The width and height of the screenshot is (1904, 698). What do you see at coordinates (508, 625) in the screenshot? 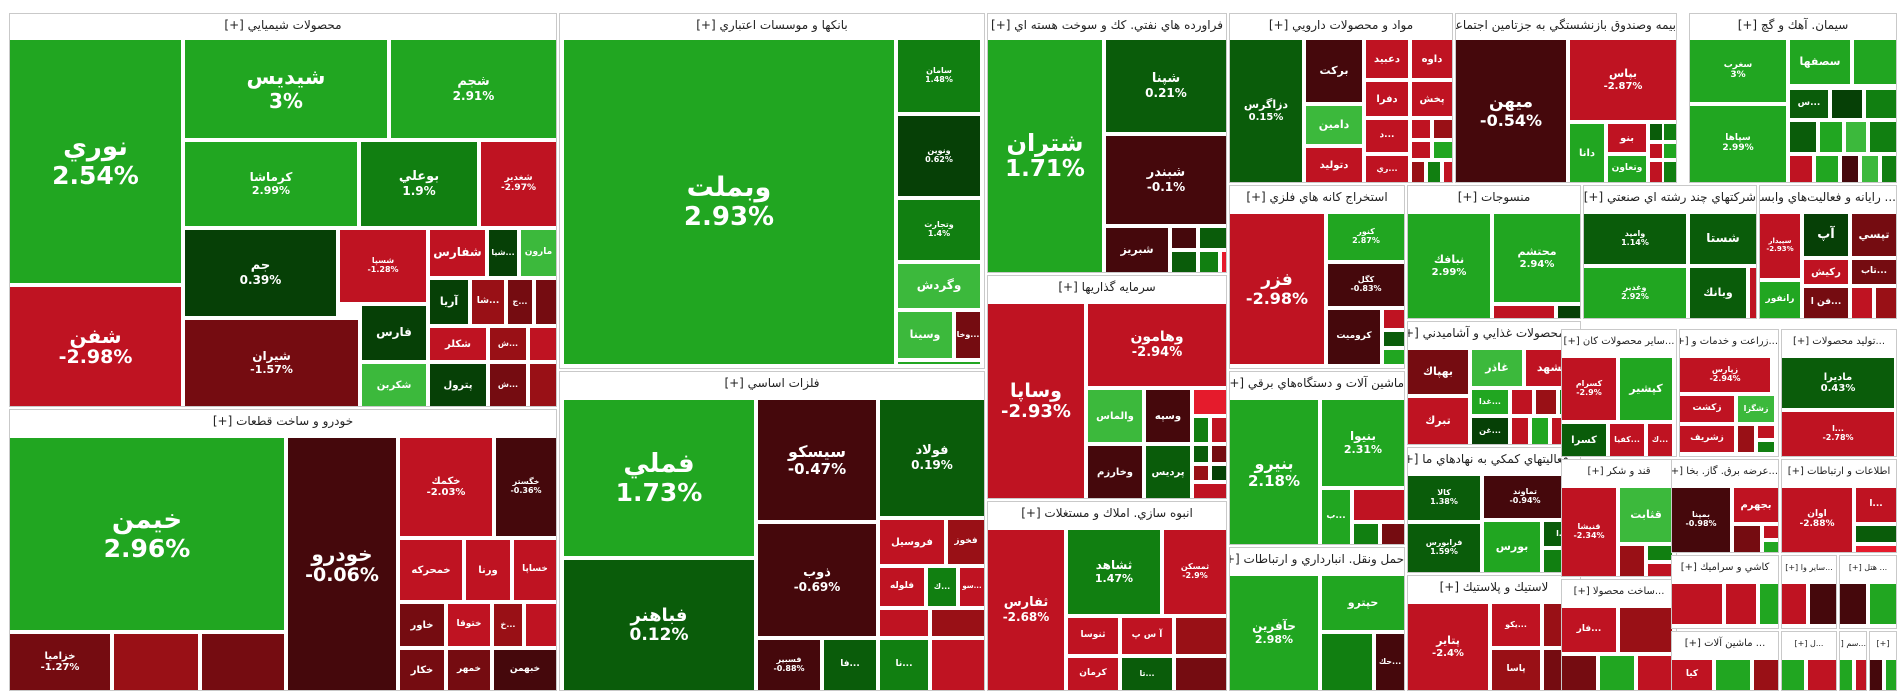
I see `tile-auto-12: ...خ` at bounding box center [508, 625].